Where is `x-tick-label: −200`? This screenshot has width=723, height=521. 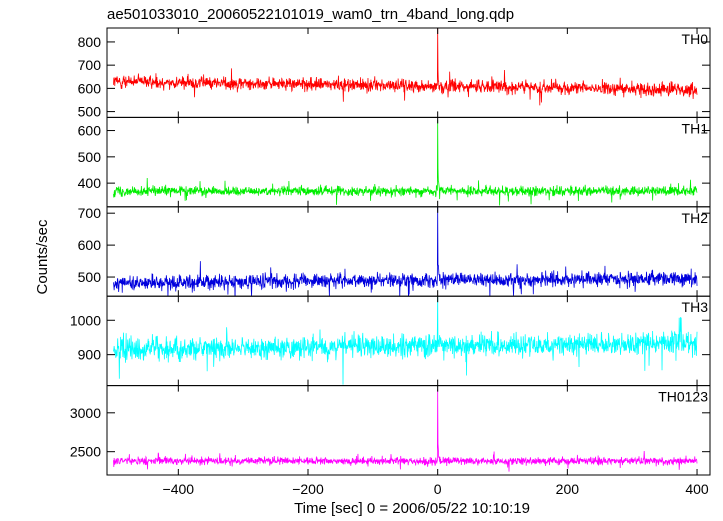 x-tick-label: −200 is located at coordinates (308, 489).